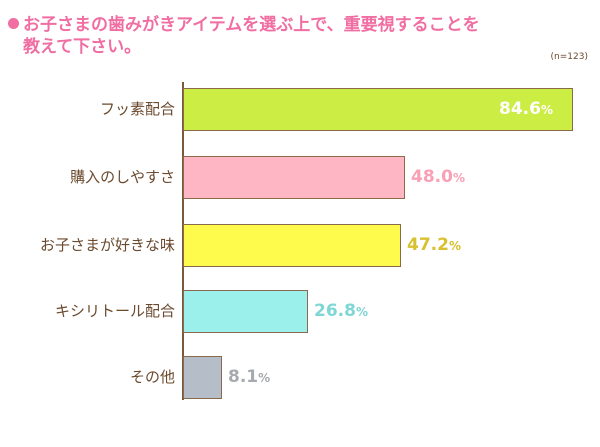 This screenshot has width=600, height=447. Describe the element at coordinates (434, 245) in the screenshot. I see `value-label: 47.2%` at that location.